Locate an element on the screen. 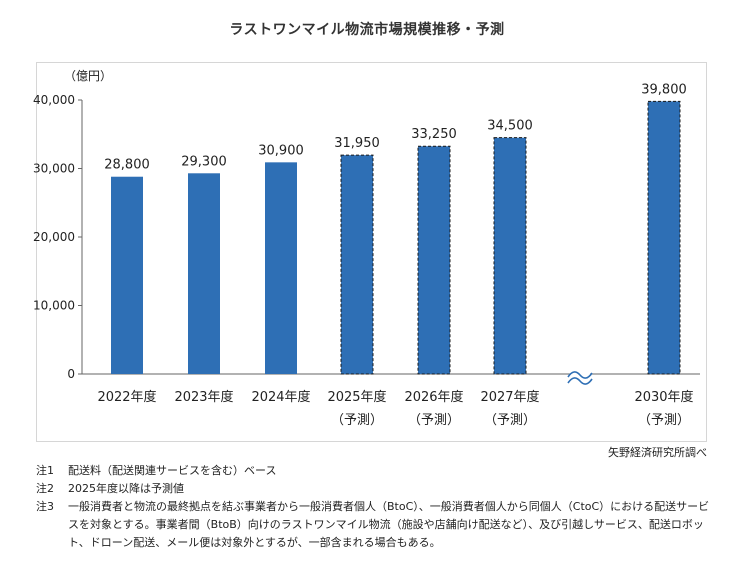 This screenshot has height=575, width=734. x-category-label: 2030年度 is located at coordinates (663, 397).